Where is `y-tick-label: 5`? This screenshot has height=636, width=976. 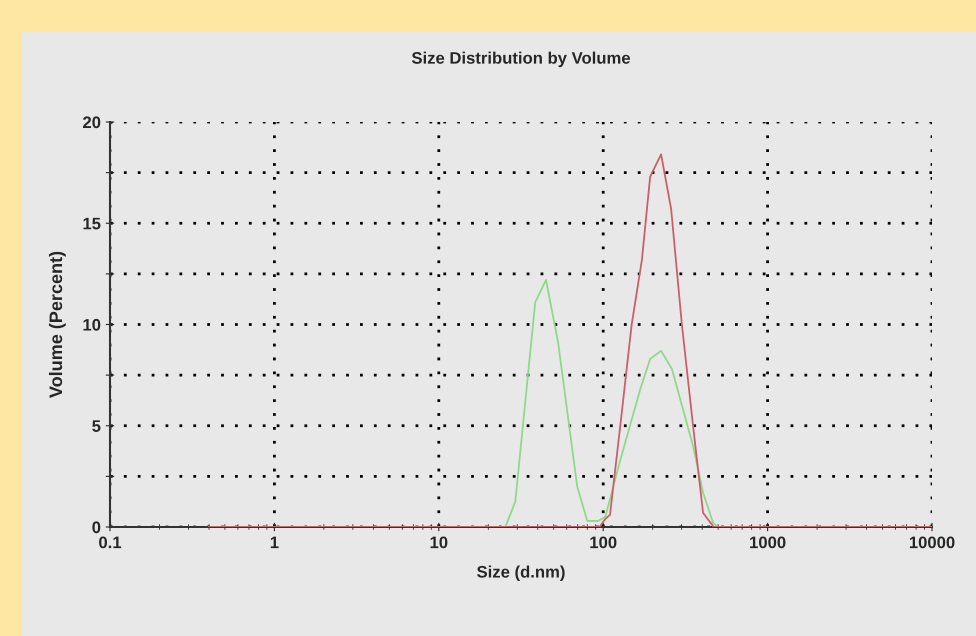 y-tick-label: 5 is located at coordinates (96, 426).